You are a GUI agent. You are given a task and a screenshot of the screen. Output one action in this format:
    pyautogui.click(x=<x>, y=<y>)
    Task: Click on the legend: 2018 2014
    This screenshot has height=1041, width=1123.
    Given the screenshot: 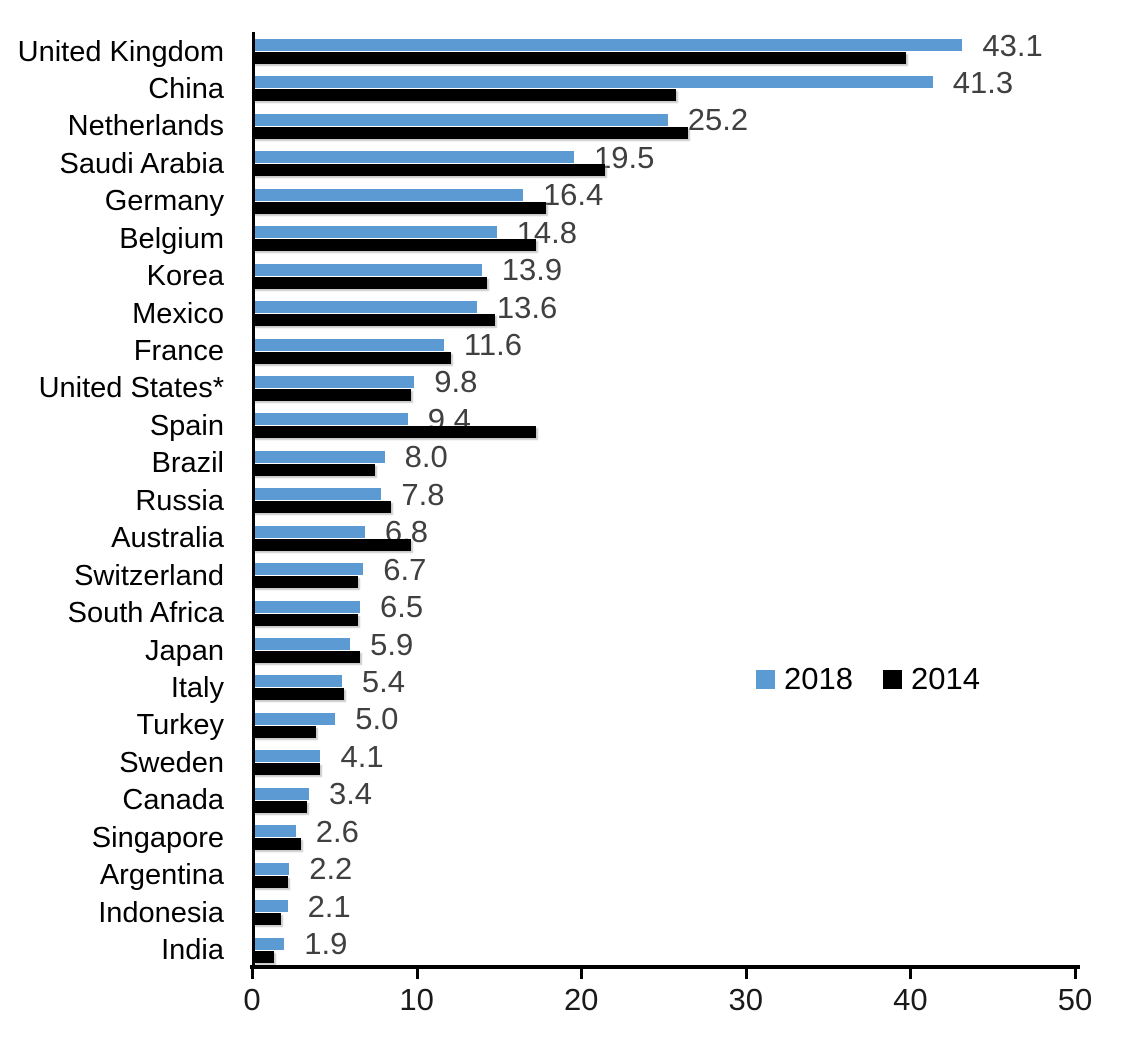 What is the action you would take?
    pyautogui.click(x=868, y=679)
    